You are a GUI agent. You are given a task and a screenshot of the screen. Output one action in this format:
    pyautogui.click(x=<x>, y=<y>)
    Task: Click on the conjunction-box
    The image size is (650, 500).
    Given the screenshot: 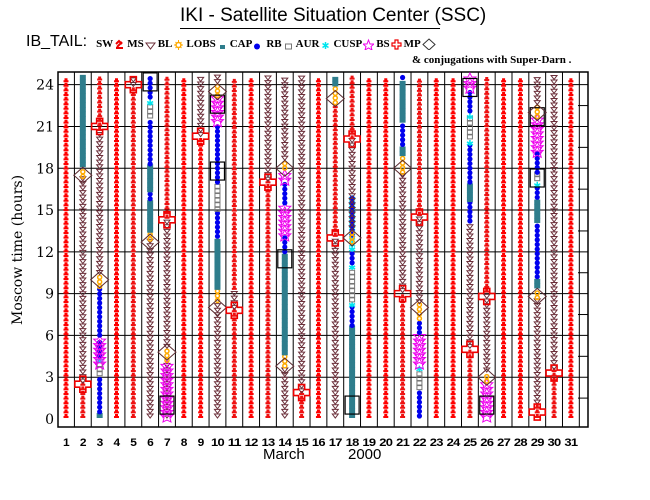 What is the action you would take?
    pyautogui.click(x=167, y=405)
    